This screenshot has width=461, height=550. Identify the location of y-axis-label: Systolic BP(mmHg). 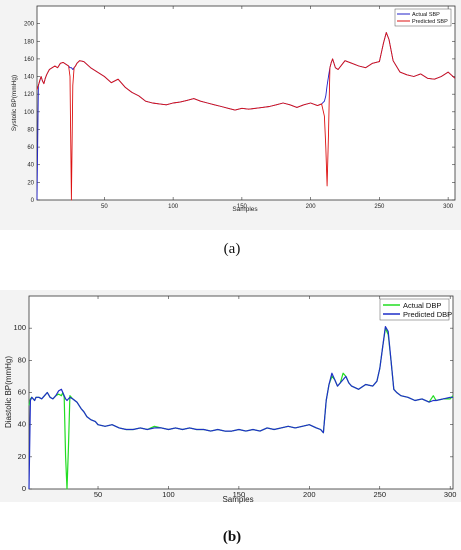
(14, 103).